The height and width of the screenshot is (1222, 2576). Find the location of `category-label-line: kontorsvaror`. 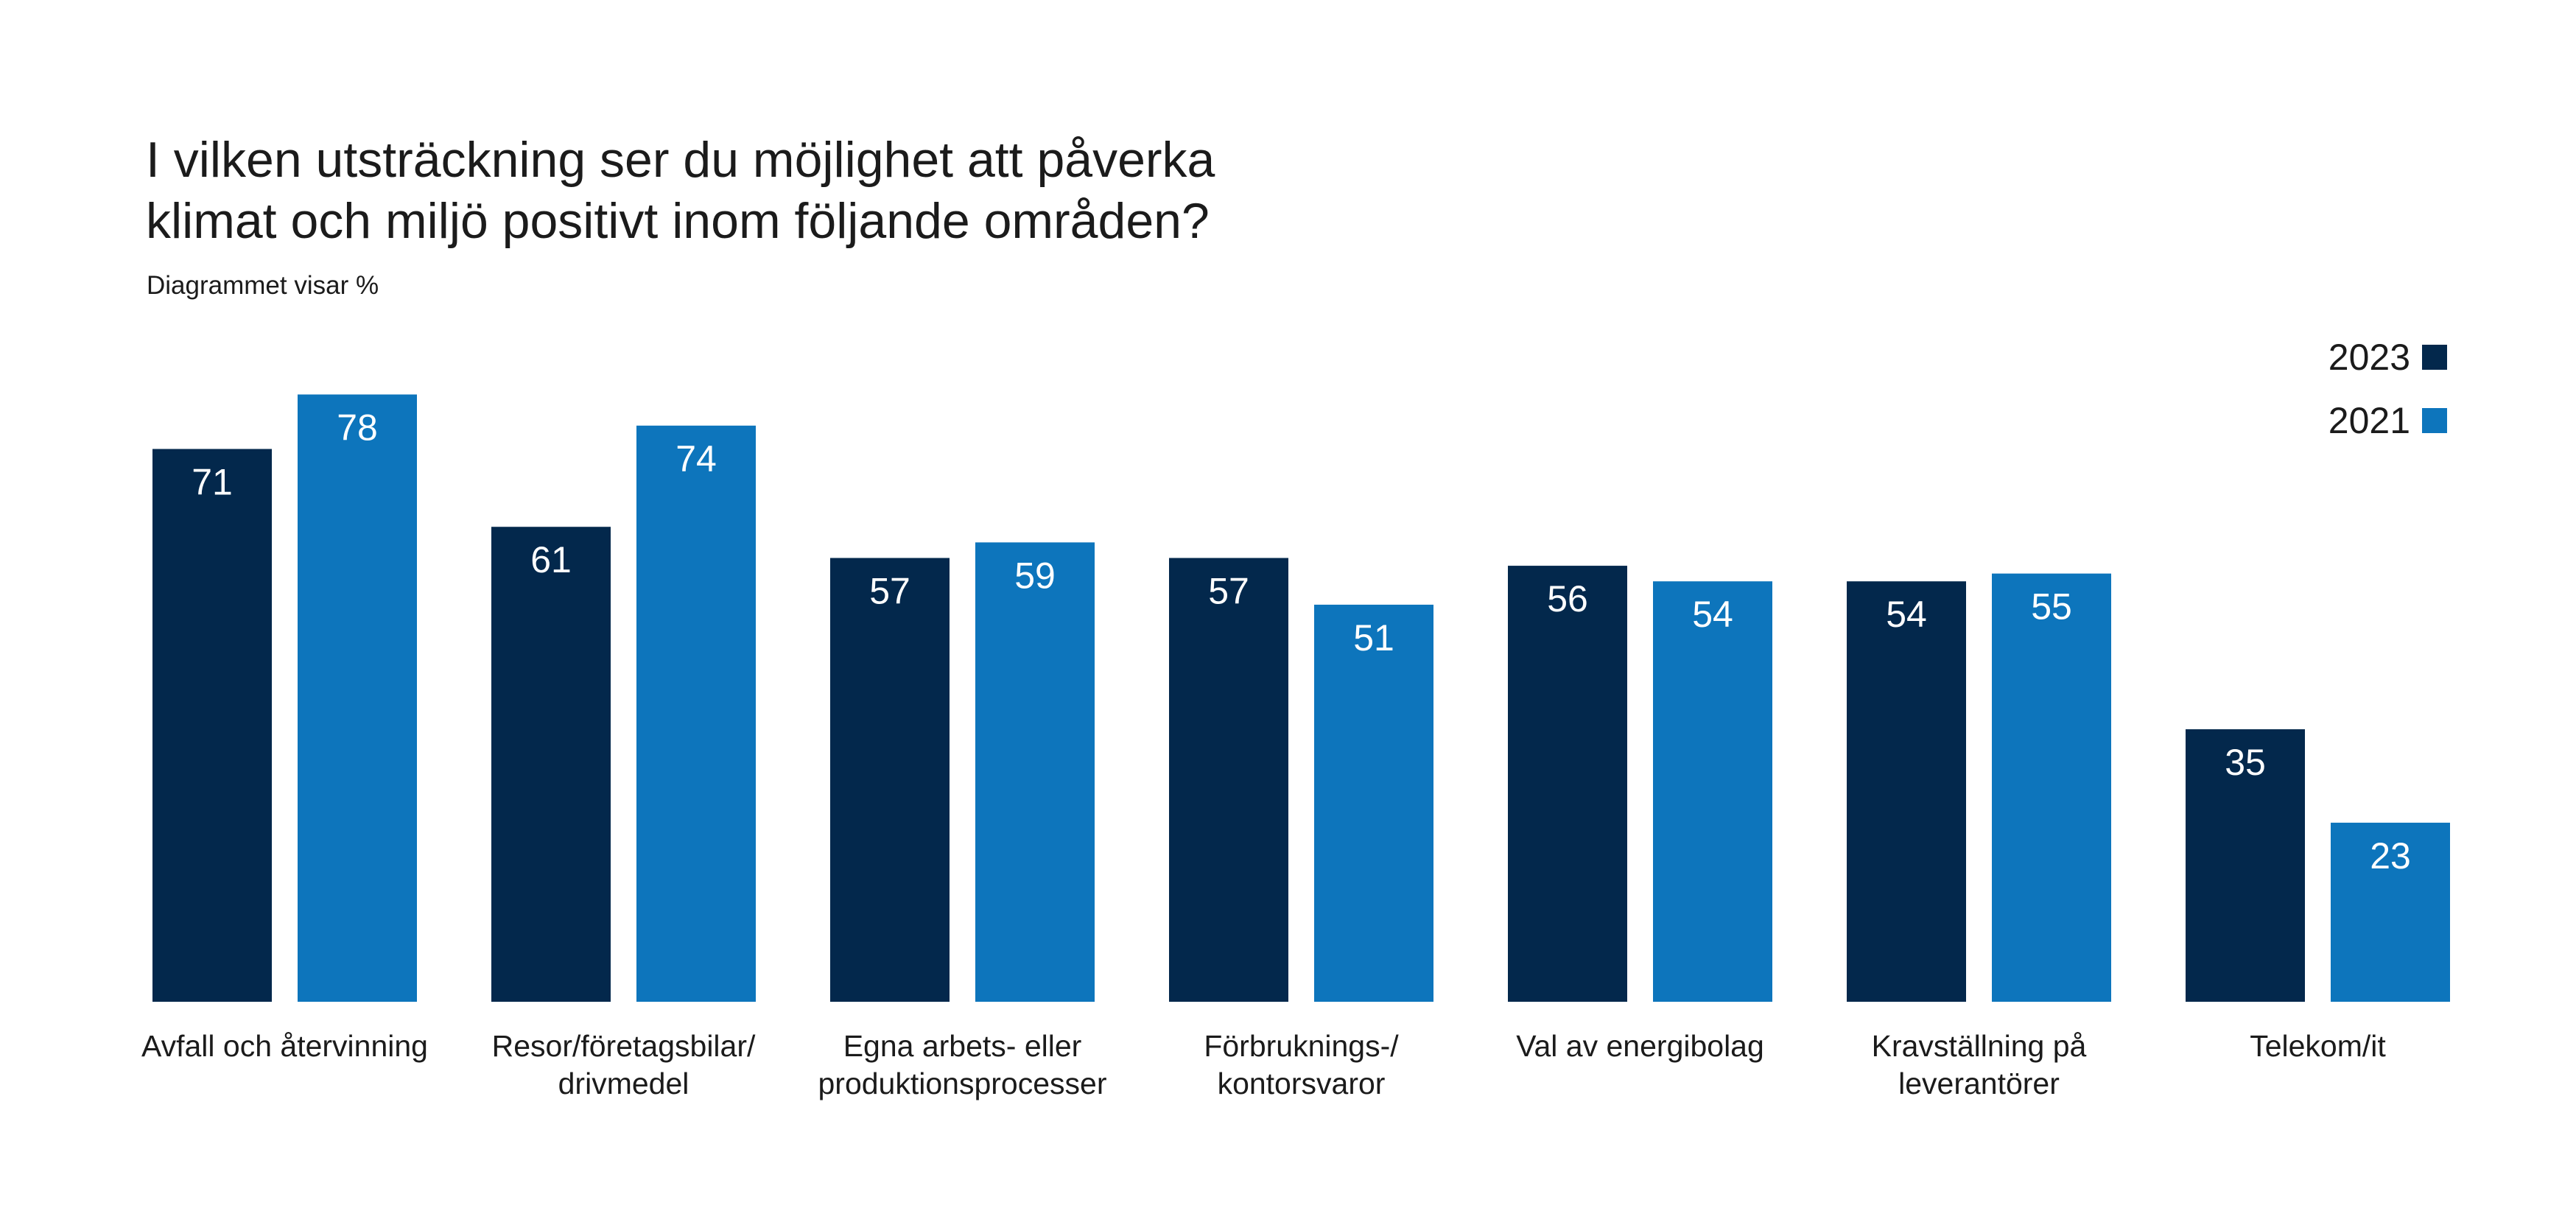

category-label-line: kontorsvaror is located at coordinates (1302, 1083).